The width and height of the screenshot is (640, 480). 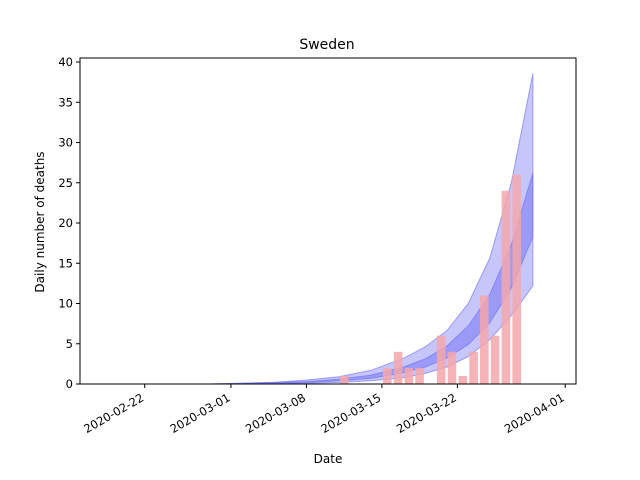 I want to click on x-tick-label: 2020-03-08, so click(x=275, y=413).